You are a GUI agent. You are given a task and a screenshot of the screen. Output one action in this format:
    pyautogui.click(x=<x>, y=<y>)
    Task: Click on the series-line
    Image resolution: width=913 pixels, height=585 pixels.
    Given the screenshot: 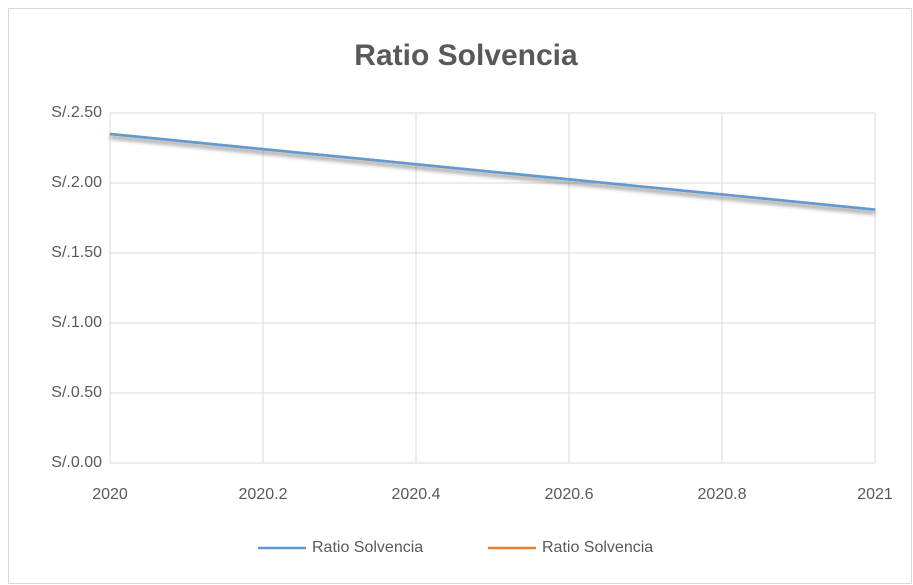 What is the action you would take?
    pyautogui.click(x=492, y=171)
    